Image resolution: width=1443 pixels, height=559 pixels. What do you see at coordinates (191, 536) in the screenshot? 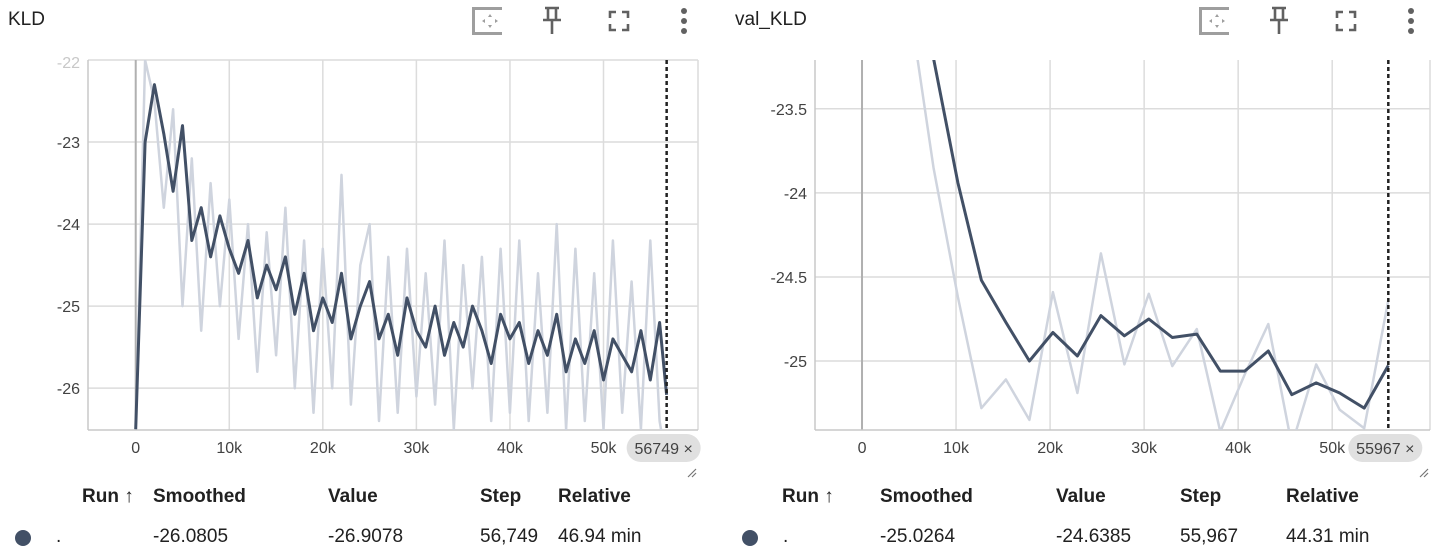
I see `cell-smoothed: -26.0805` at bounding box center [191, 536].